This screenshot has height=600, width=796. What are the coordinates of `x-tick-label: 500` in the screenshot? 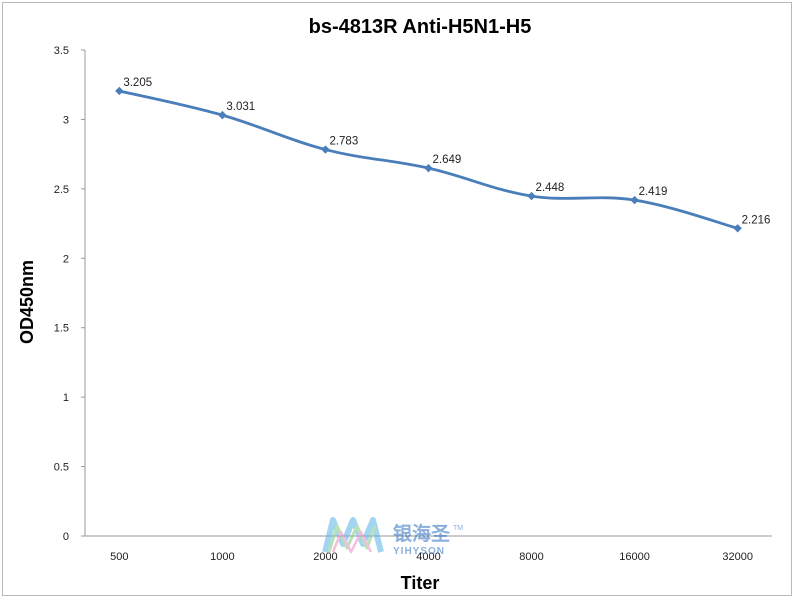 It's located at (119, 557).